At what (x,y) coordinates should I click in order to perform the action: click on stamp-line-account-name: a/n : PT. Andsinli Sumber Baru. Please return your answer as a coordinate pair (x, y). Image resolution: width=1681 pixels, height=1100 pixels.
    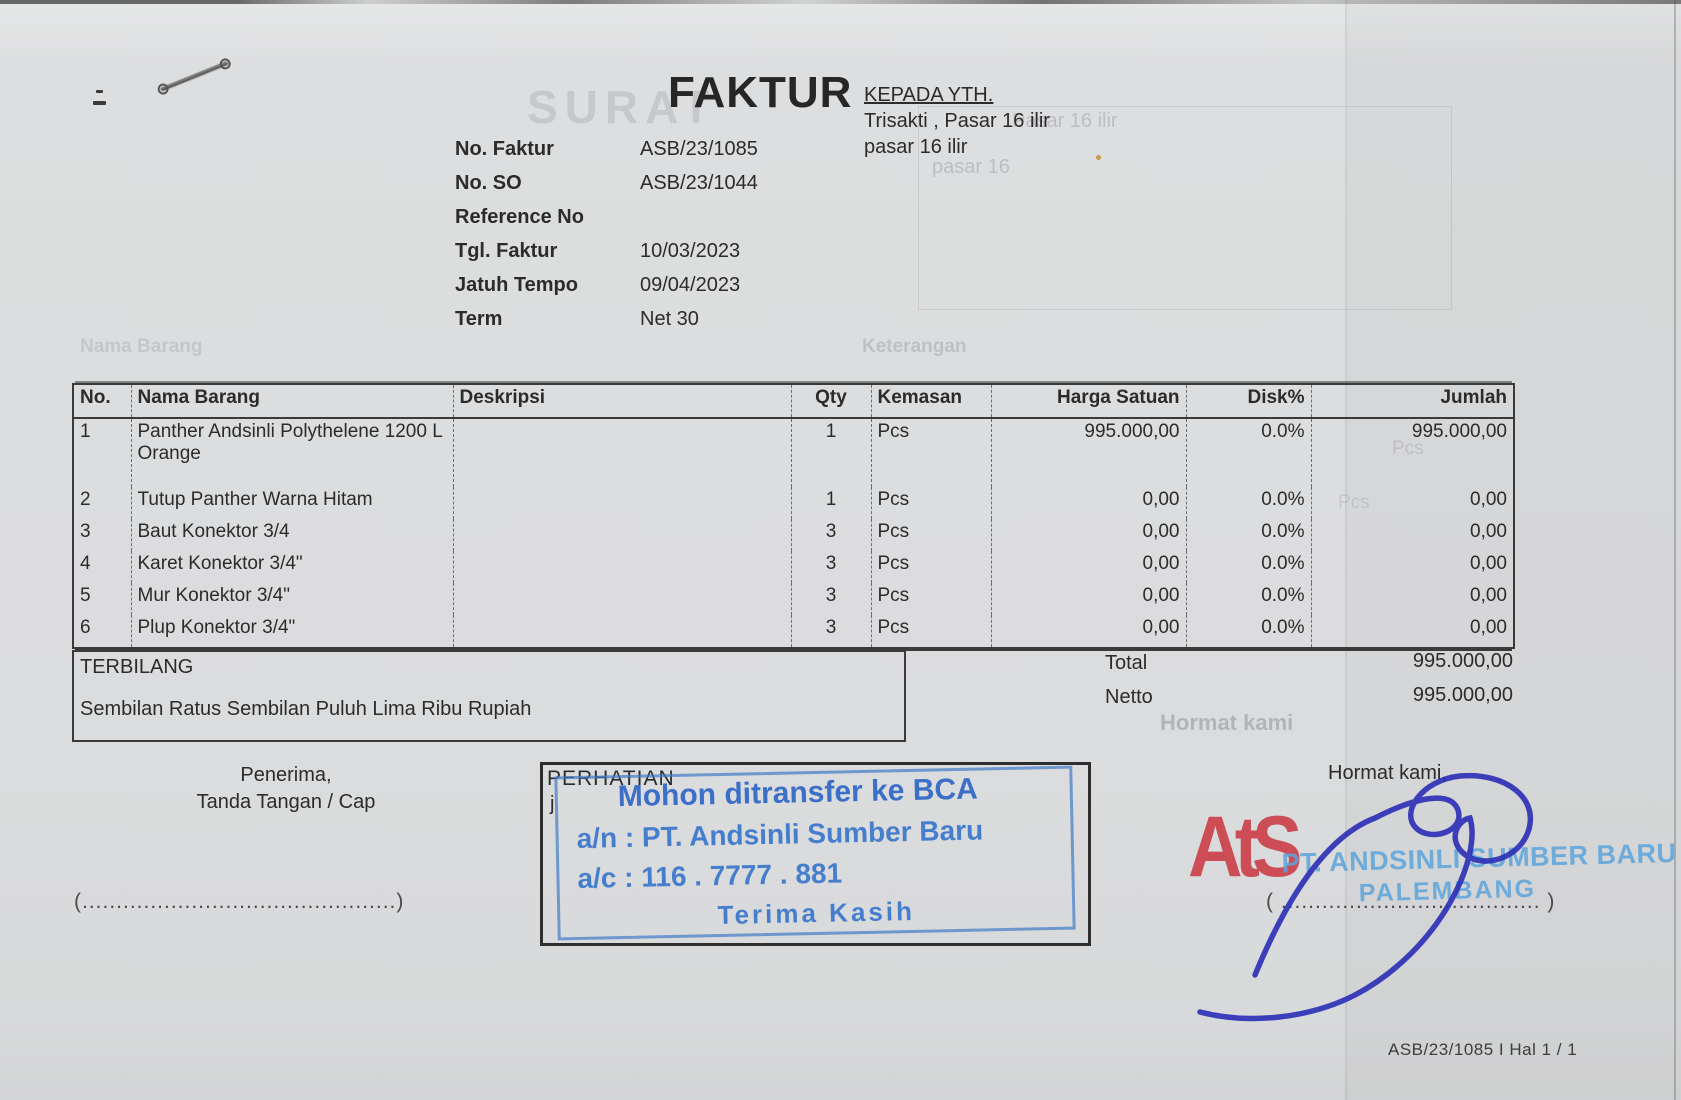
    Looking at the image, I should click on (780, 834).